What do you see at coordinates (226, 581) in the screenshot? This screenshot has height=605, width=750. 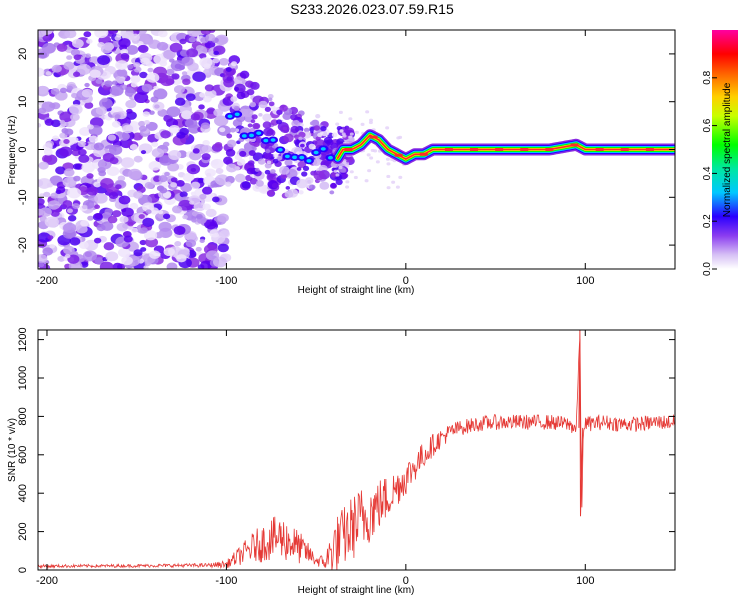 I see `snr-x-tick-label: -100` at bounding box center [226, 581].